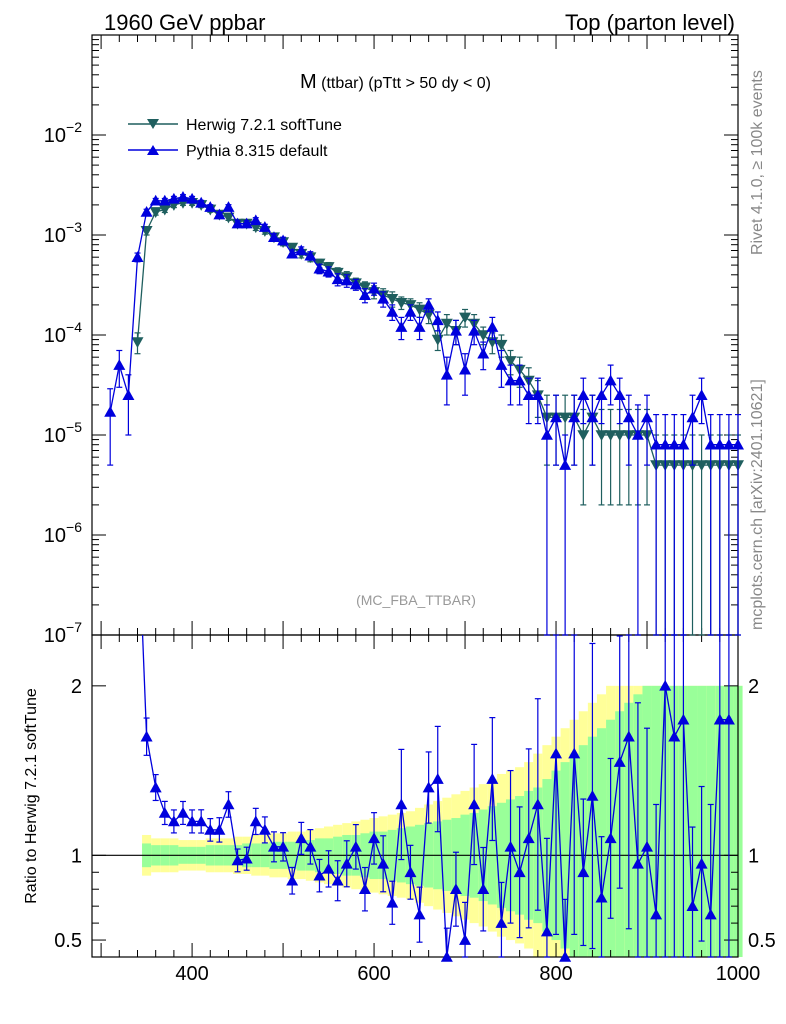  I want to click on ratio-line-offscale, so click(144, 685).